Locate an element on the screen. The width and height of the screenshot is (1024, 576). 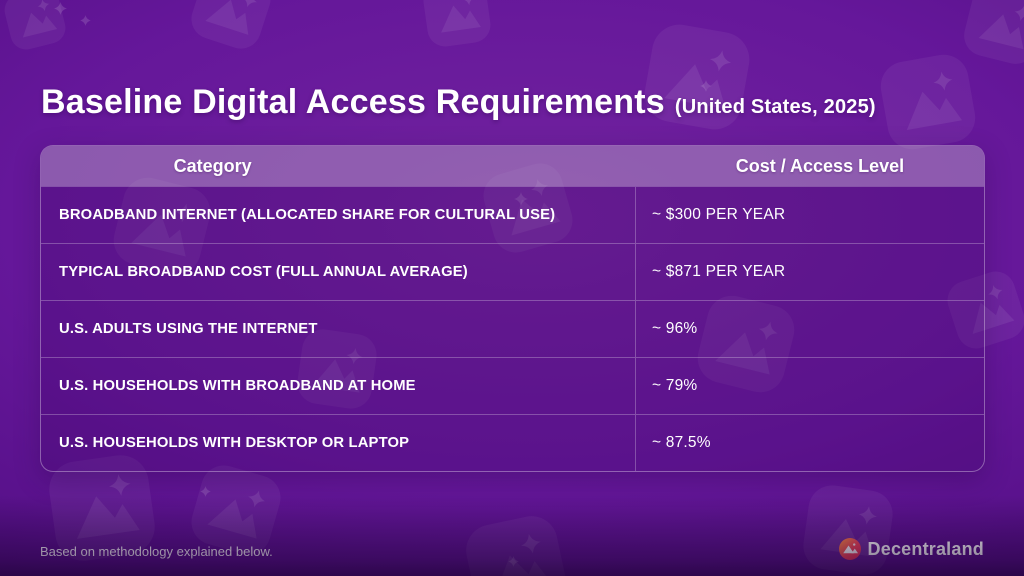
value-cell: ~ $871 PER YEAR is located at coordinates (719, 271).